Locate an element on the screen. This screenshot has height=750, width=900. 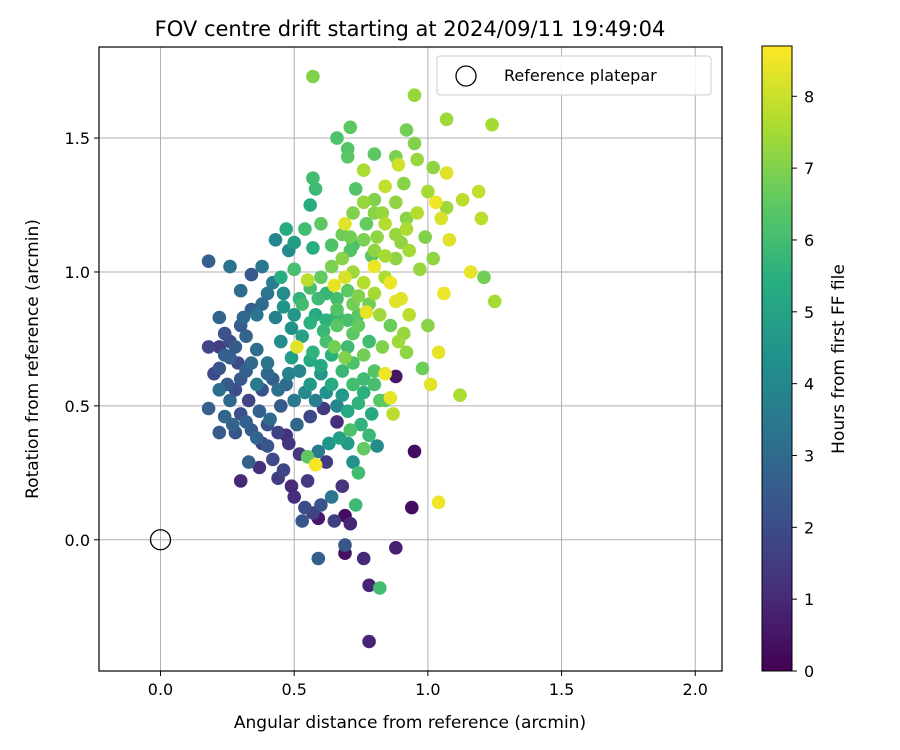
colorbar-tick-label: 0 is located at coordinates (809, 671).